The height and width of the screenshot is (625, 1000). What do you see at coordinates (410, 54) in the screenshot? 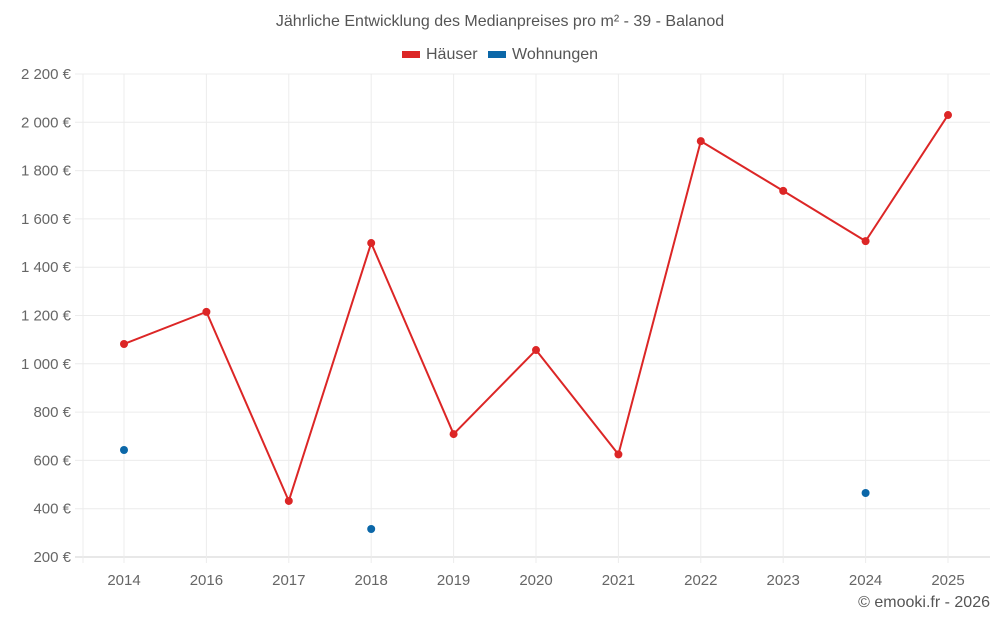
I see `legend-swatch-haeuser-icon` at bounding box center [410, 54].